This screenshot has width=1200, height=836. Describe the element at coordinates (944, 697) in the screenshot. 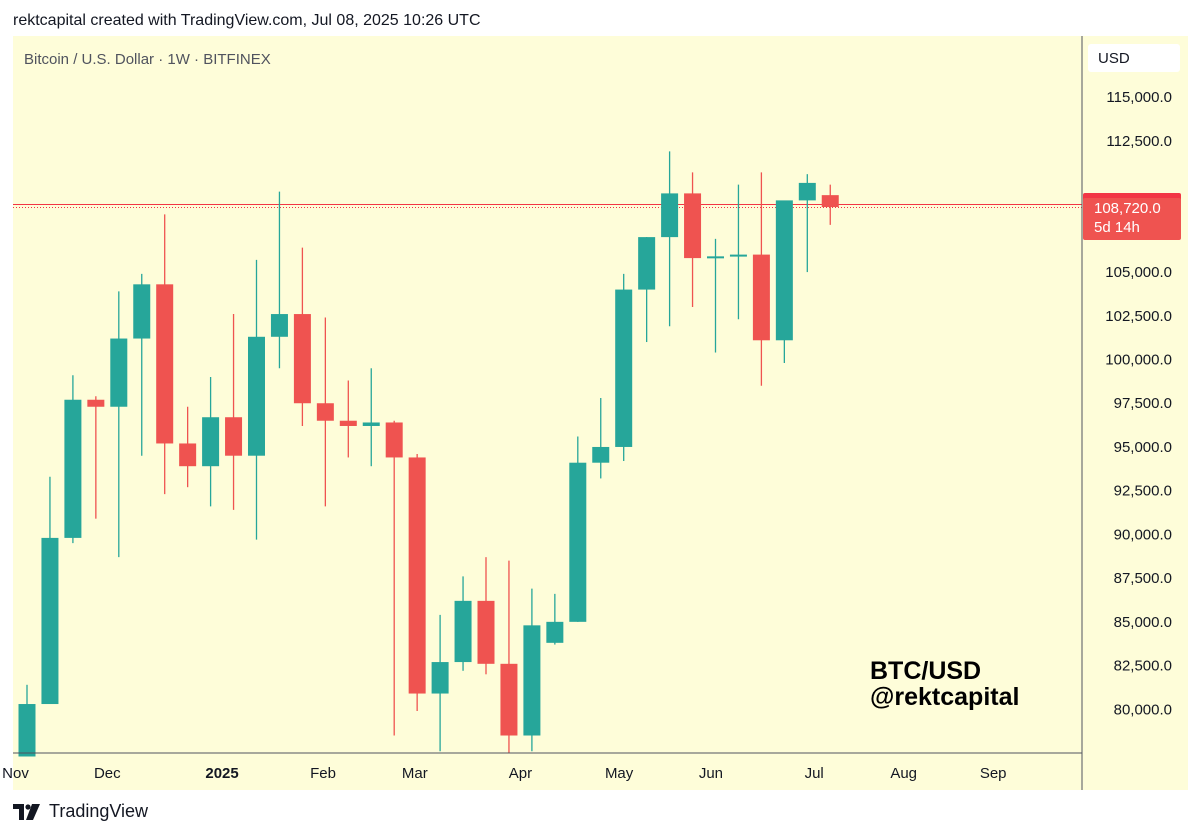

I see `watermark-author: @rektcapital` at that location.